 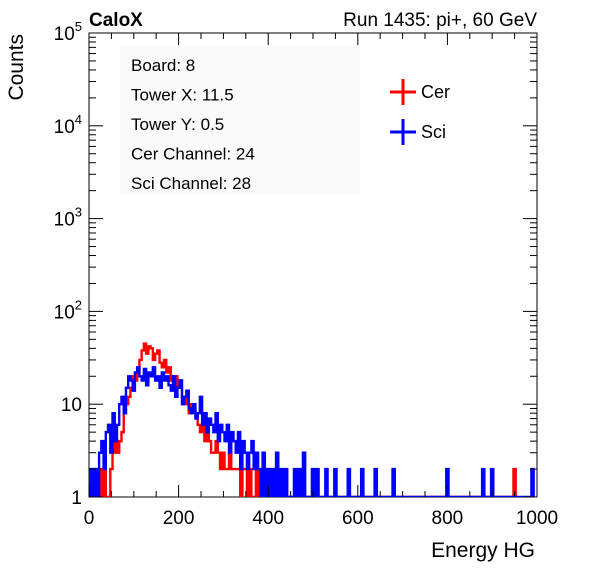 I want to click on x-axis-label: Energy HG, so click(x=483, y=550).